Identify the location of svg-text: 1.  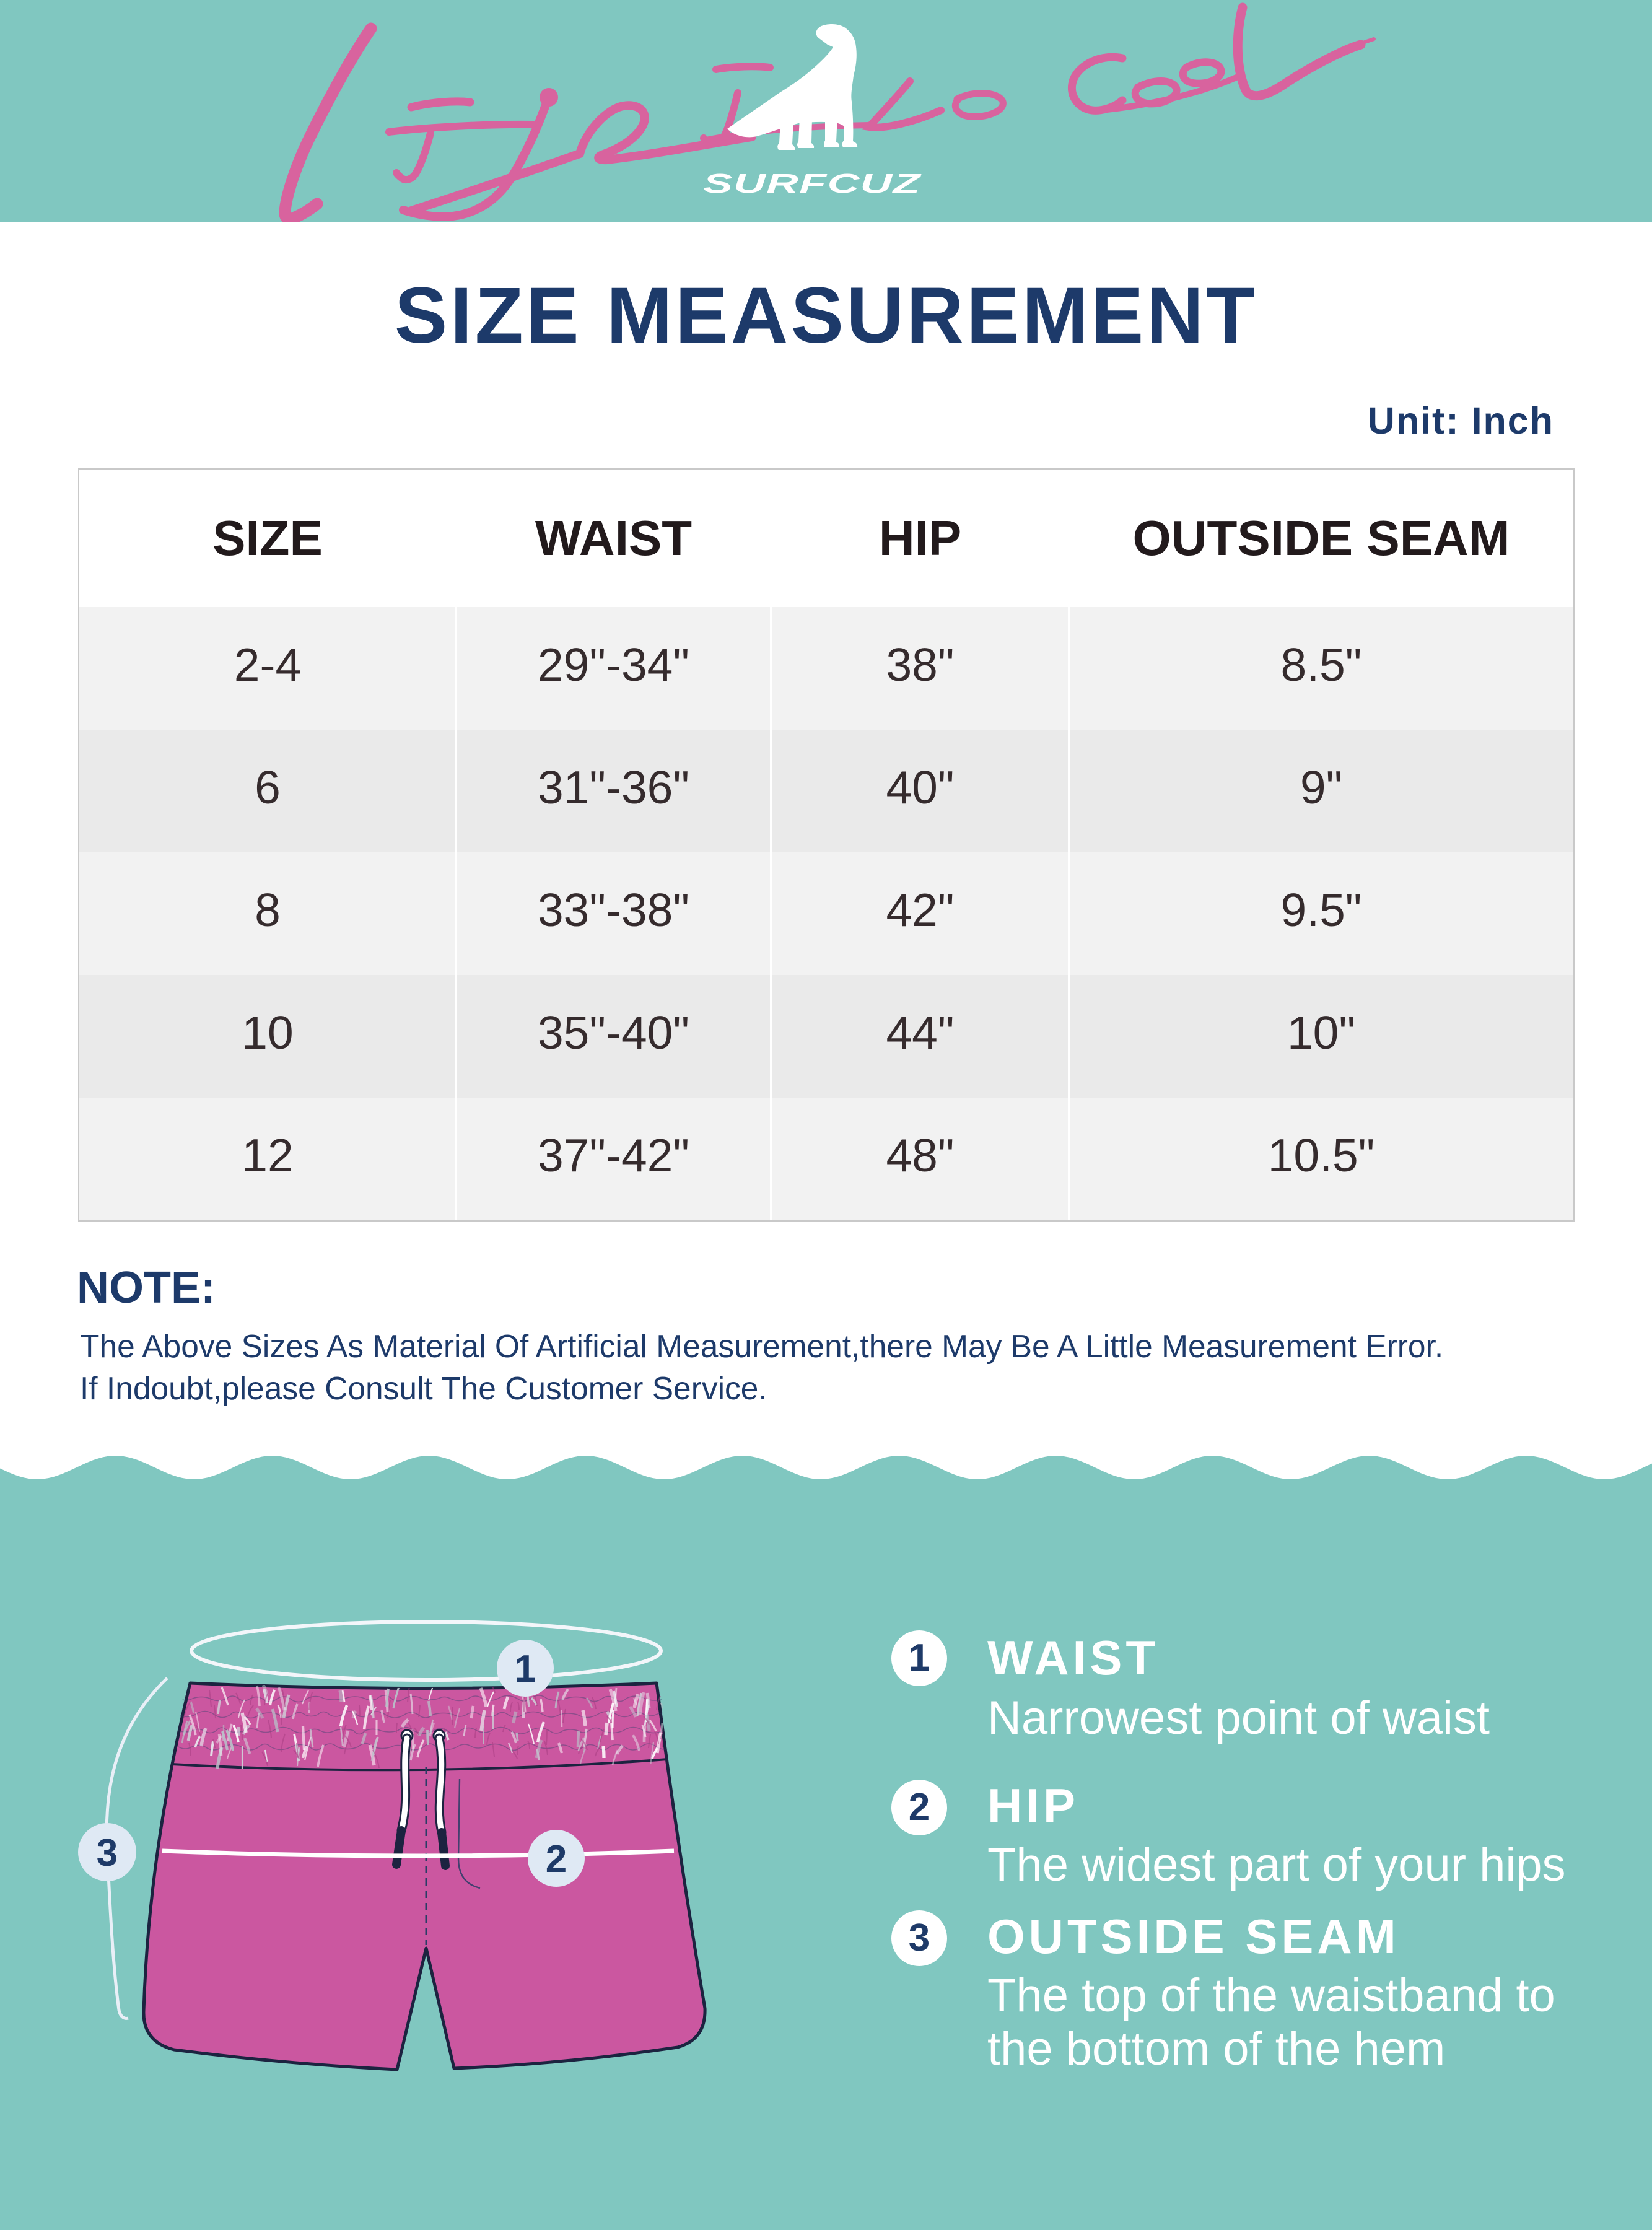
(525, 1669).